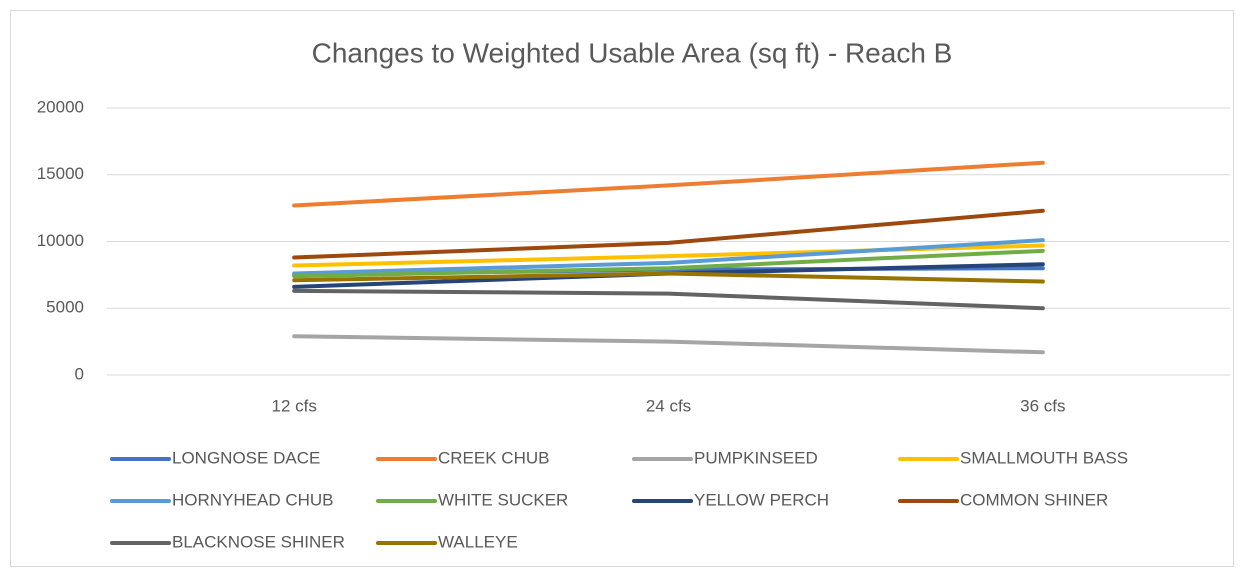 This screenshot has width=1244, height=577. I want to click on legend-label: BLACKNOSE SHINER, so click(258, 541).